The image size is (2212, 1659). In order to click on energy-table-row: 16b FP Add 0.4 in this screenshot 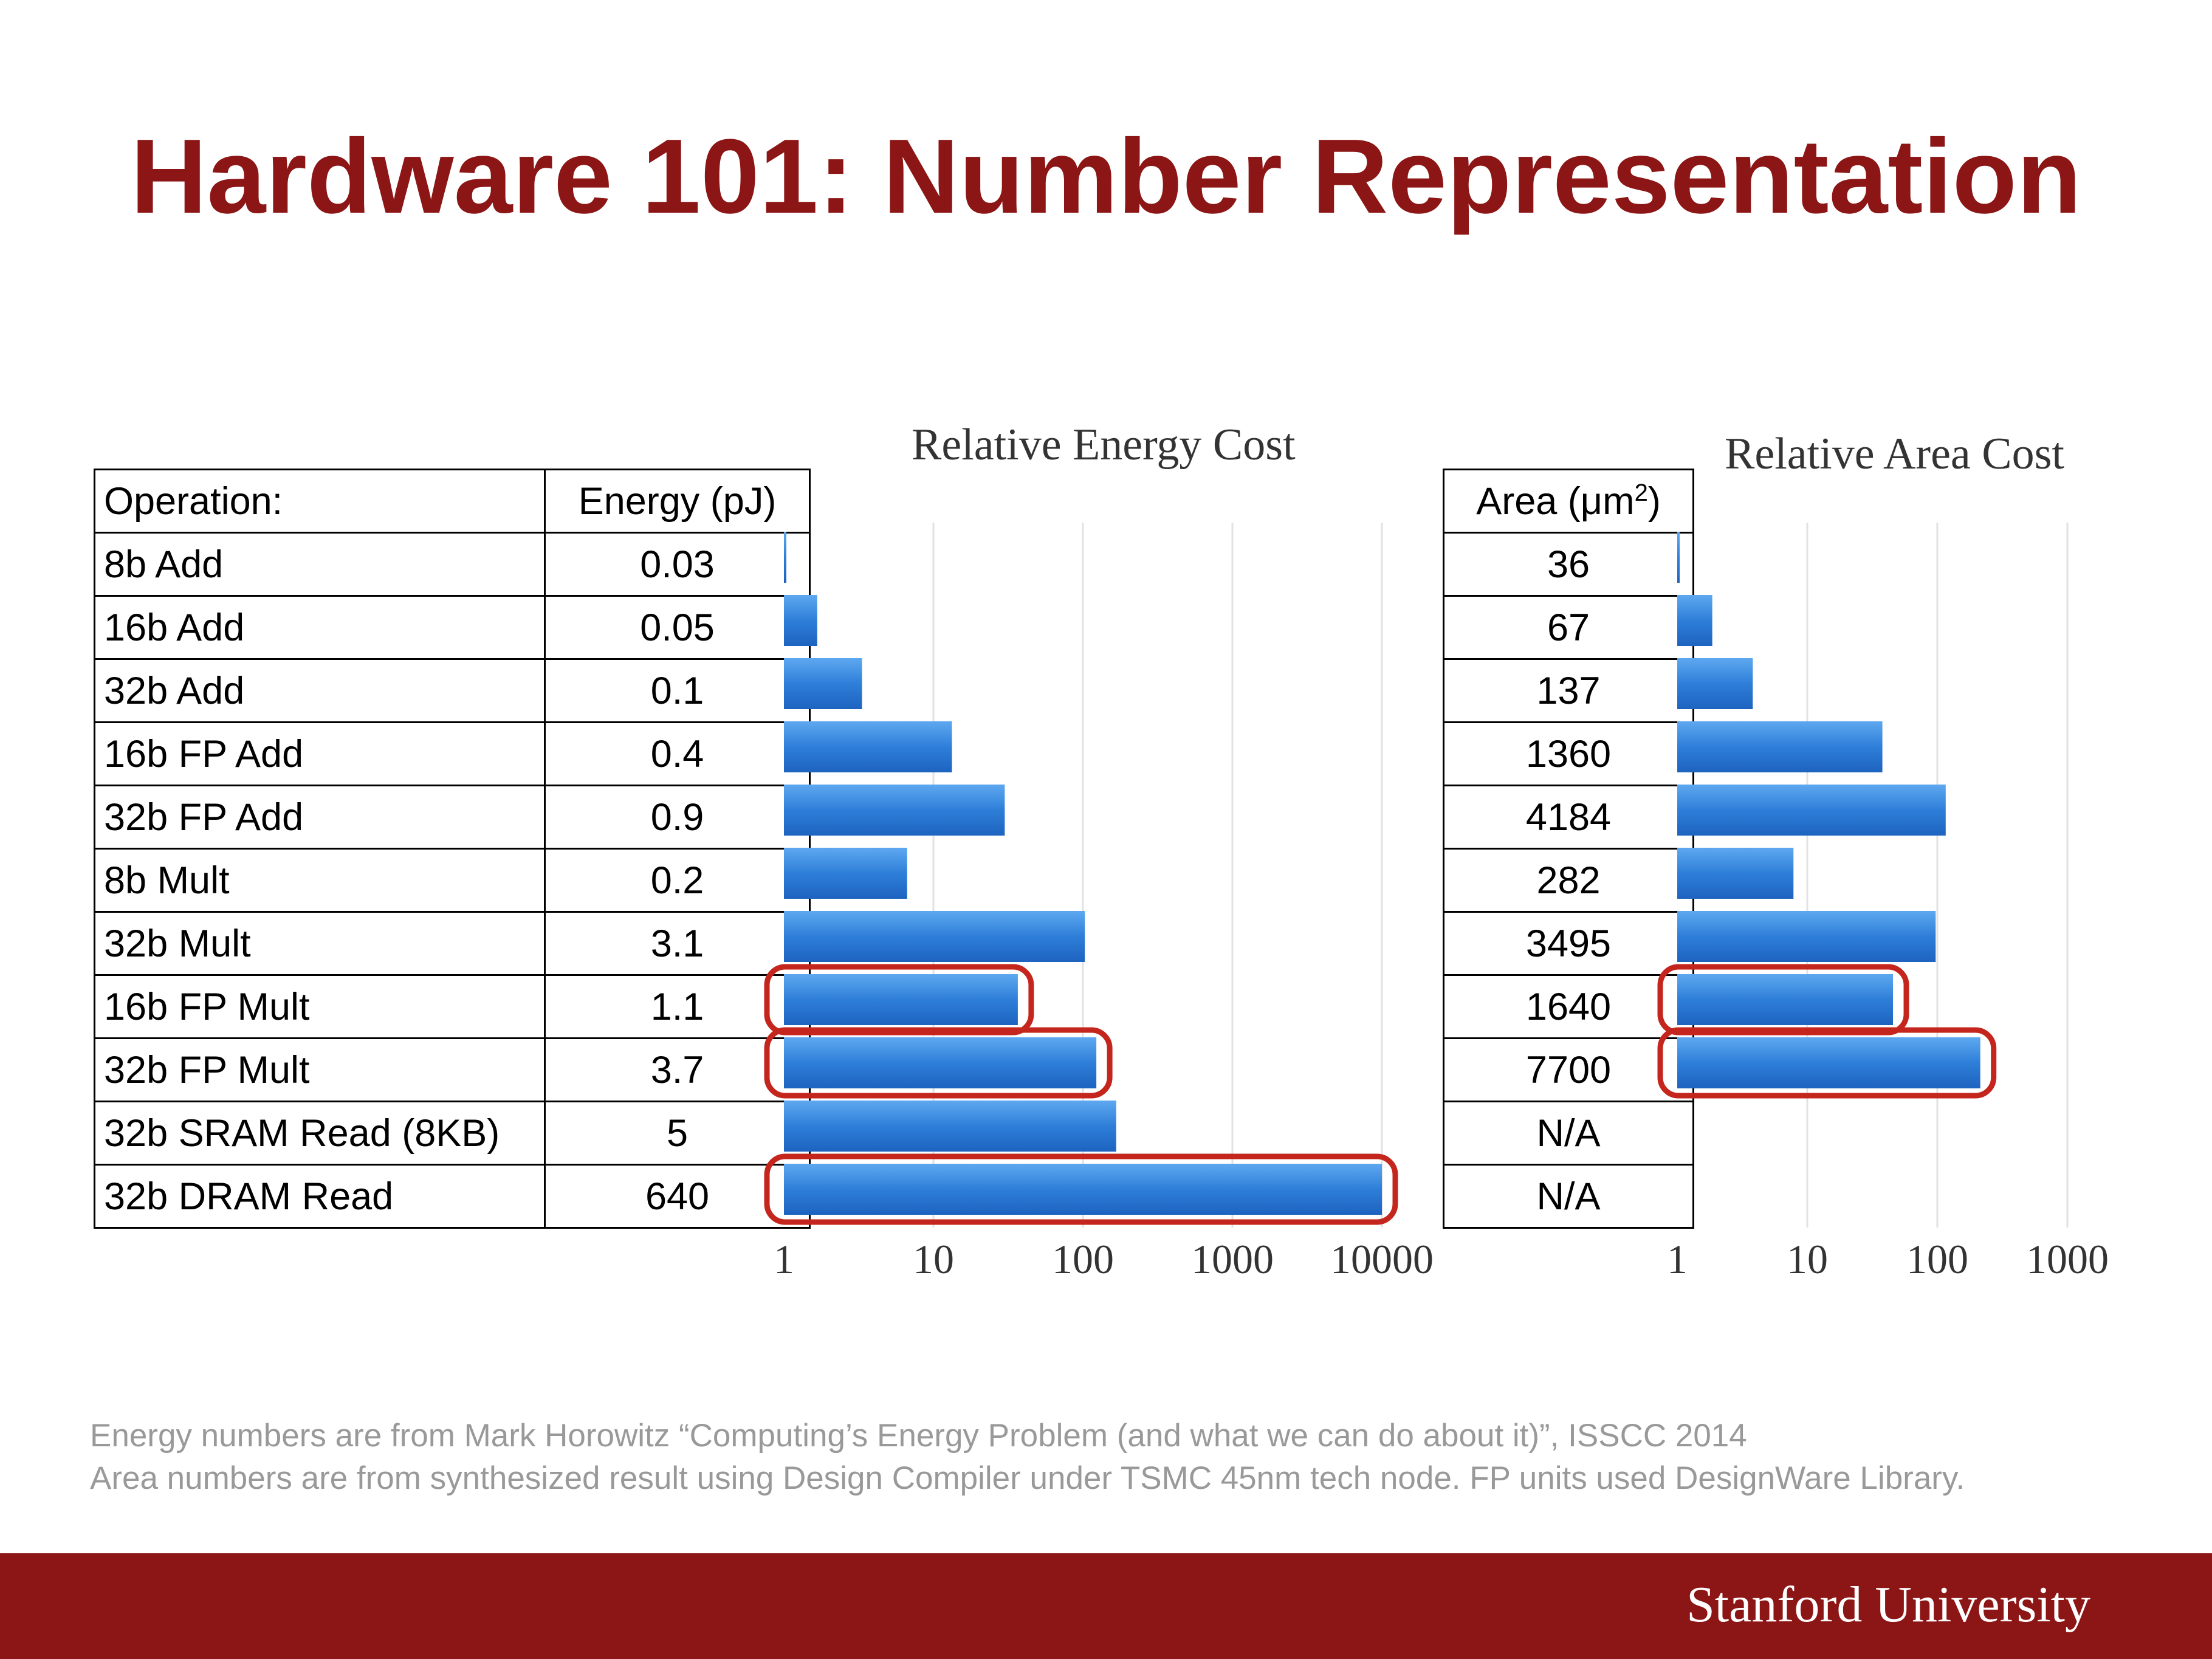, I will do `click(452, 753)`.